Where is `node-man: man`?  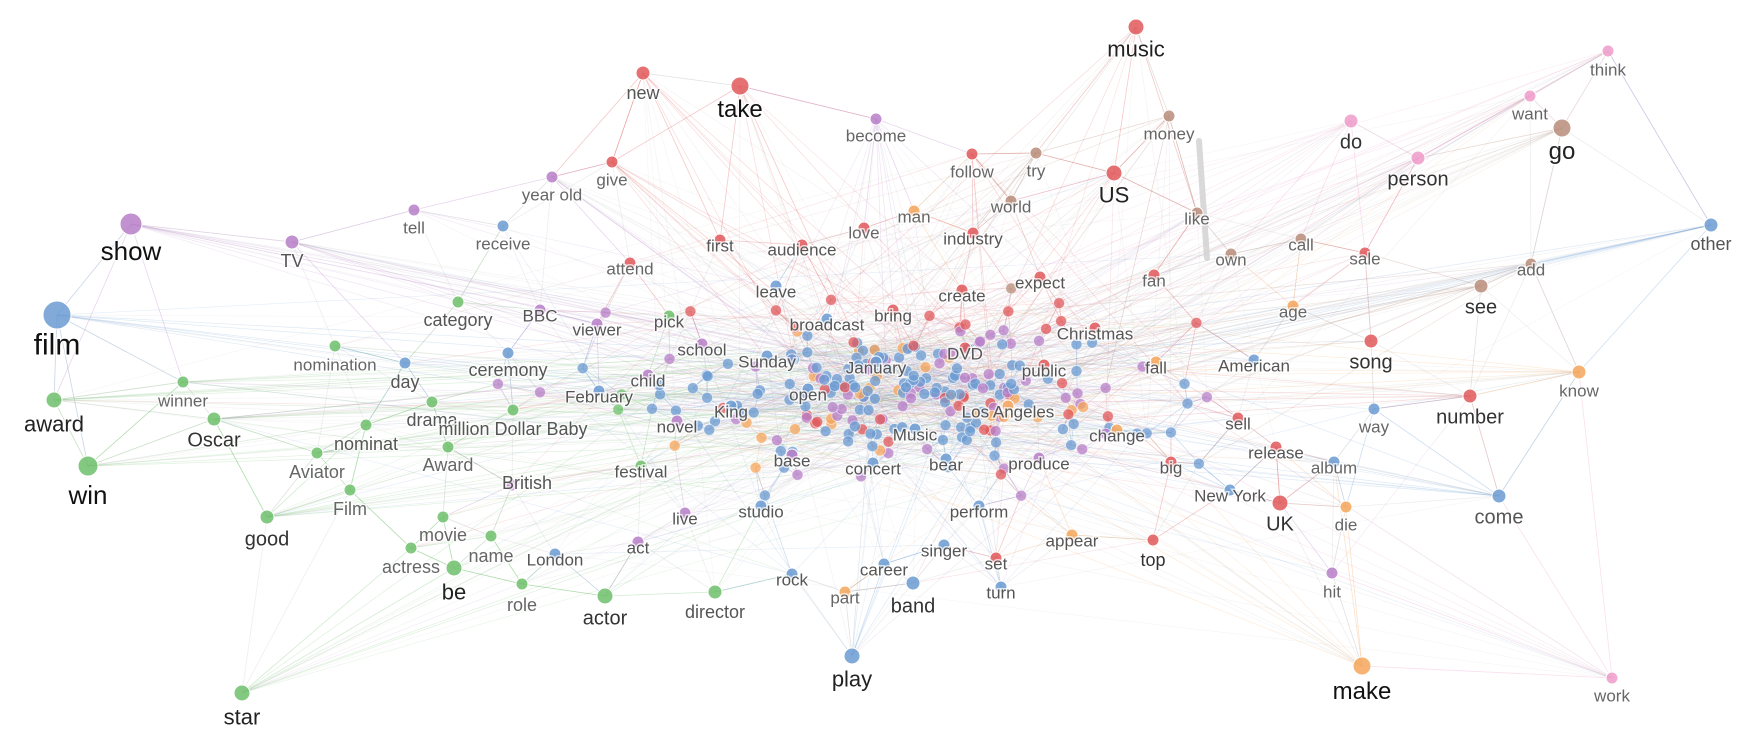
node-man: man is located at coordinates (914, 216).